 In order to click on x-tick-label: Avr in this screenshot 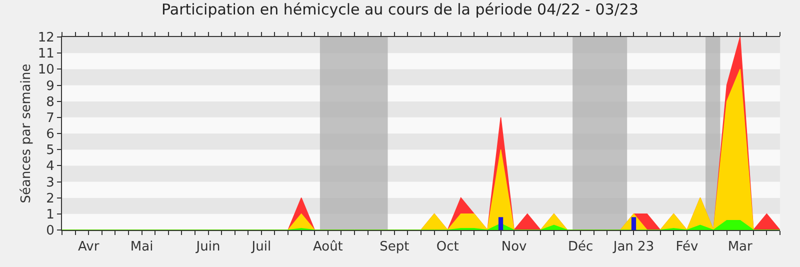, I will do `click(89, 247)`.